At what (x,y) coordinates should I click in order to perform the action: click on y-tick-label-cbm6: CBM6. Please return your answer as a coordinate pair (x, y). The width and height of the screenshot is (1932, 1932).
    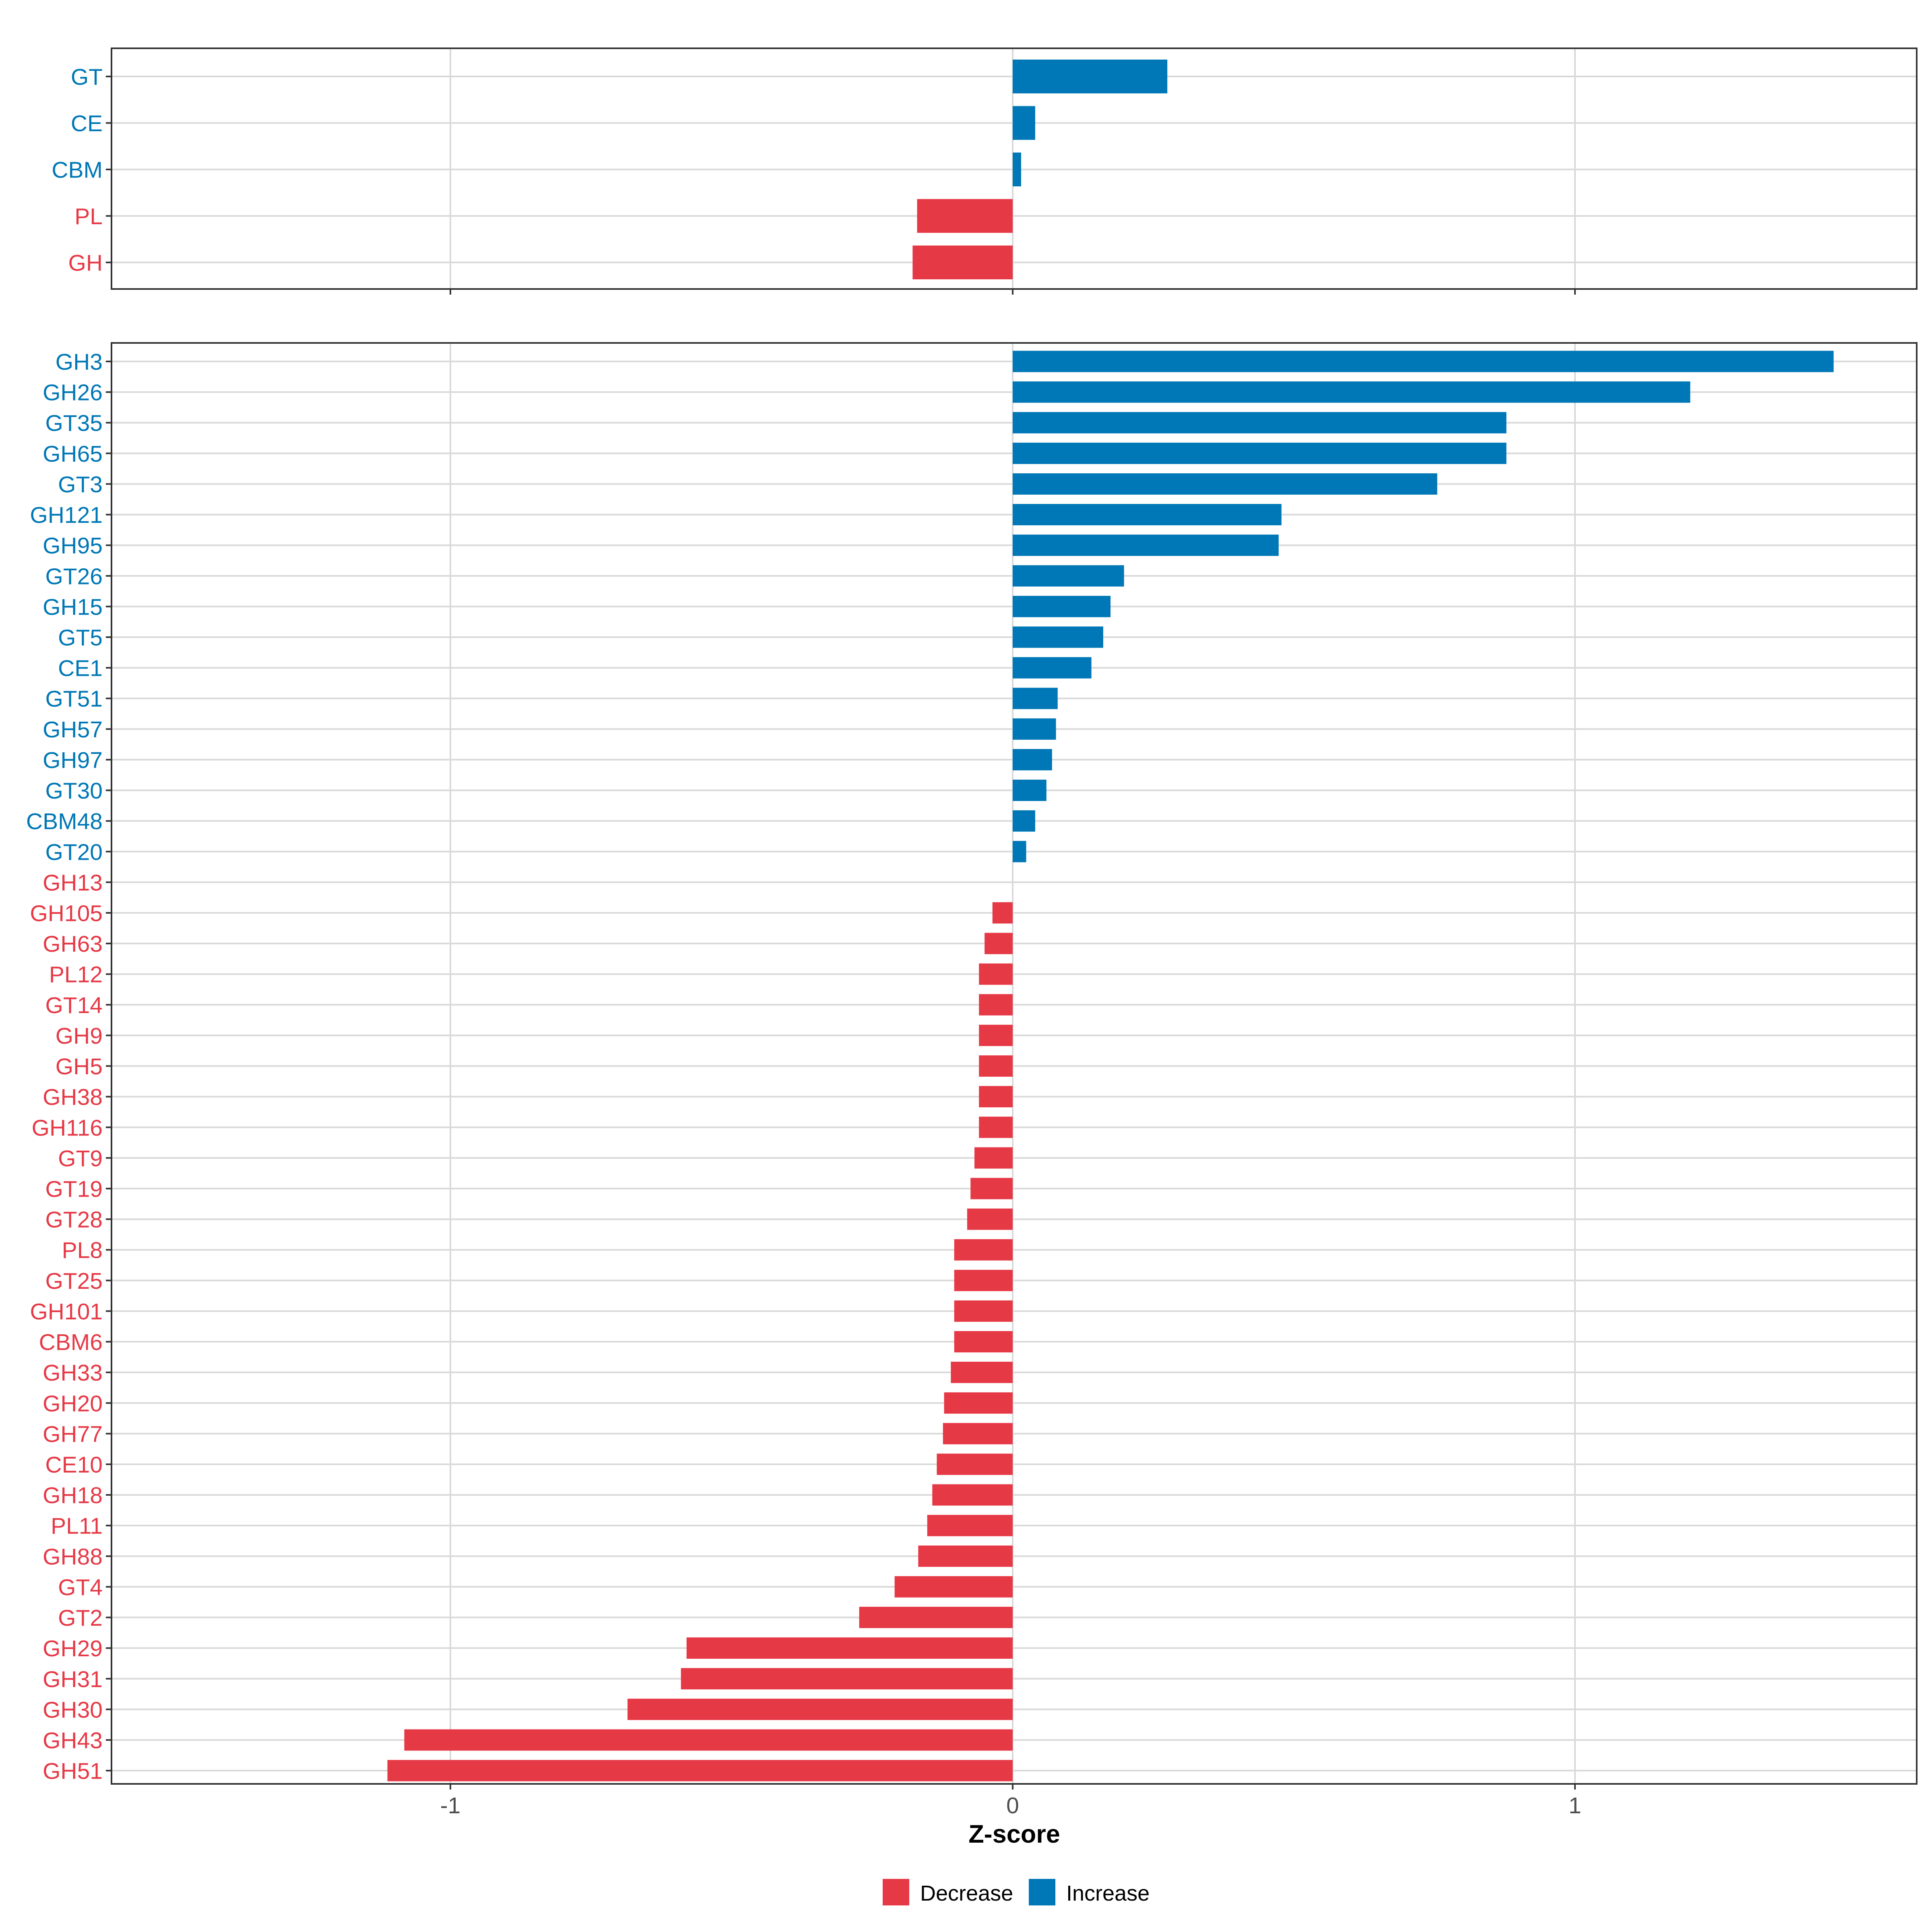
    Looking at the image, I should click on (71, 1342).